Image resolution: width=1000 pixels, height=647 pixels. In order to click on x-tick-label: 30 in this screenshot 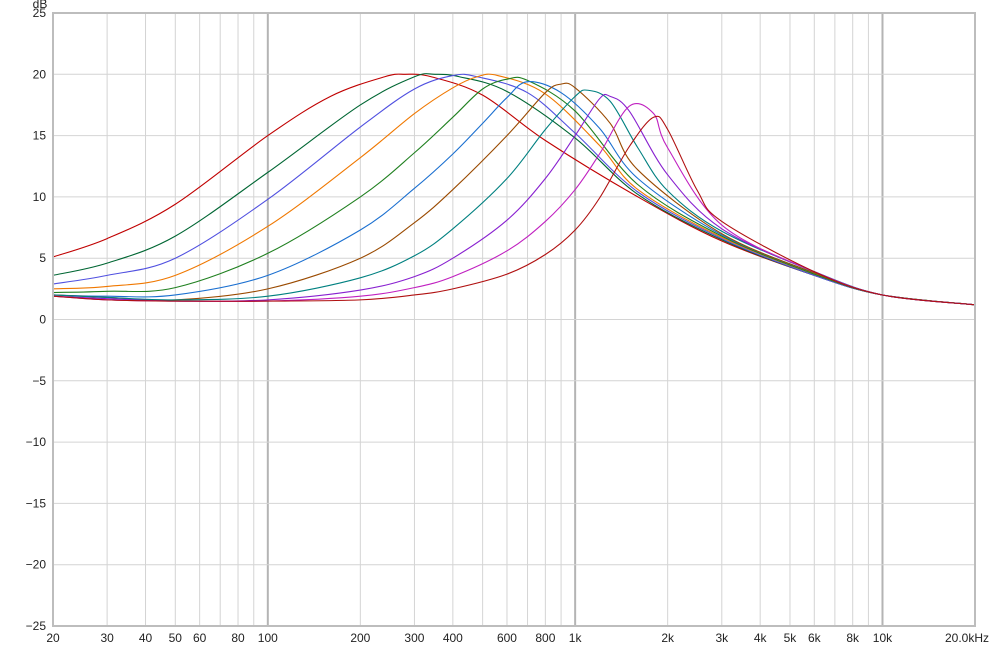, I will do `click(107, 638)`.